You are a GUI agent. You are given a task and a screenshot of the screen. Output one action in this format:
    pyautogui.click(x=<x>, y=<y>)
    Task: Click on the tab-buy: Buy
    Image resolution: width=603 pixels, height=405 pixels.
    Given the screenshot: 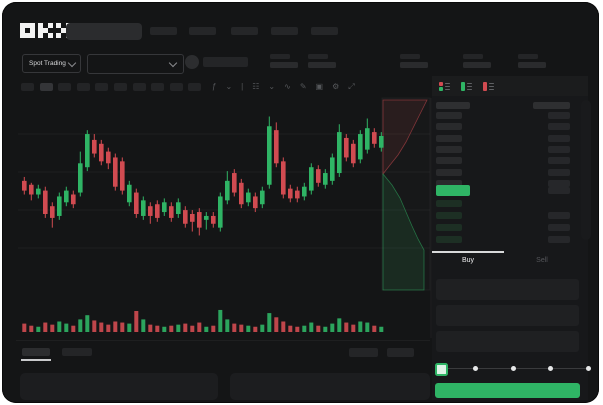 What is the action you would take?
    pyautogui.click(x=468, y=260)
    